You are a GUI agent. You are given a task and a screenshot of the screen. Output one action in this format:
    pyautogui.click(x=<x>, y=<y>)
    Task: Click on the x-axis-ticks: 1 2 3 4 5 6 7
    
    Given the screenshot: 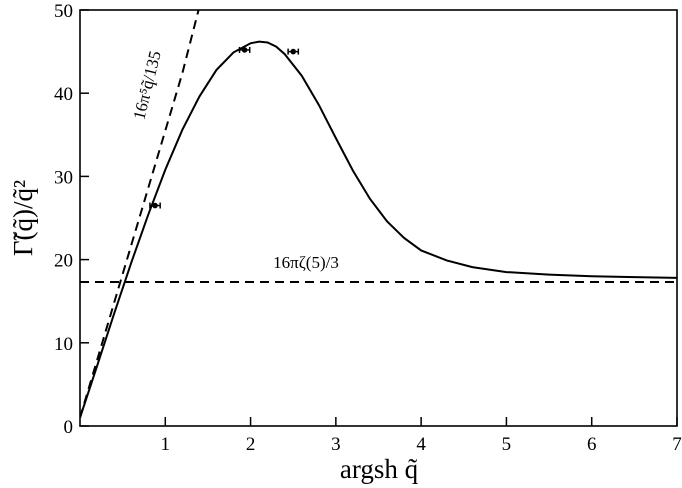 What is the action you would take?
    pyautogui.click(x=421, y=436)
    